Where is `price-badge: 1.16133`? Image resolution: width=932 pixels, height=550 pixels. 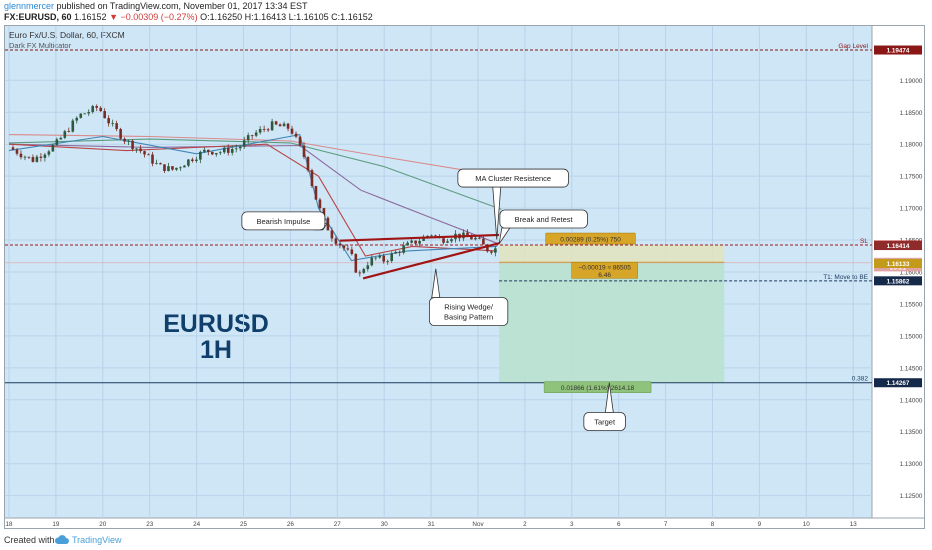
price-badge: 1.16133 is located at coordinates (898, 264).